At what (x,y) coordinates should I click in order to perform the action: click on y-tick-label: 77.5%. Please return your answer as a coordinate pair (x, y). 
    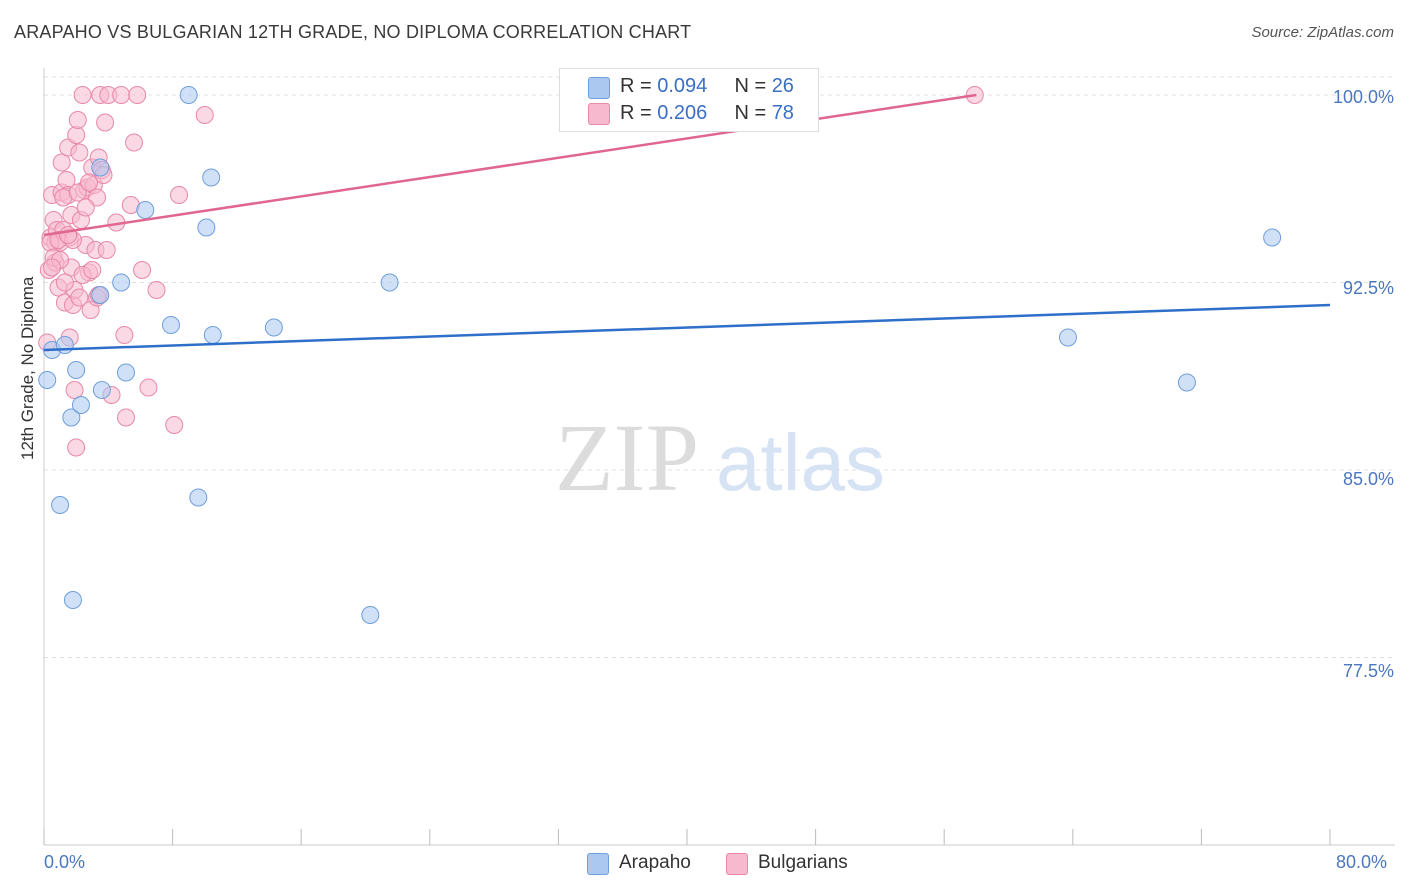
    Looking at the image, I should click on (1368, 671).